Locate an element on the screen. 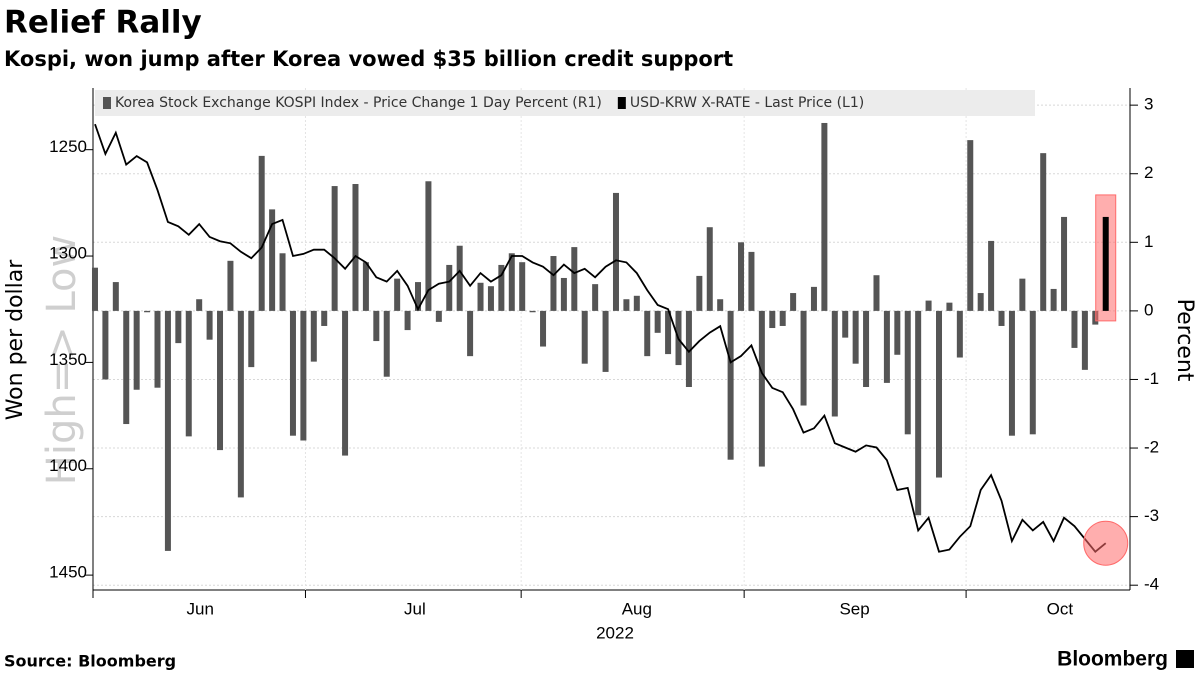 Image resolution: width=1200 pixels, height=675 pixels. legend-box is located at coordinates (565, 103).